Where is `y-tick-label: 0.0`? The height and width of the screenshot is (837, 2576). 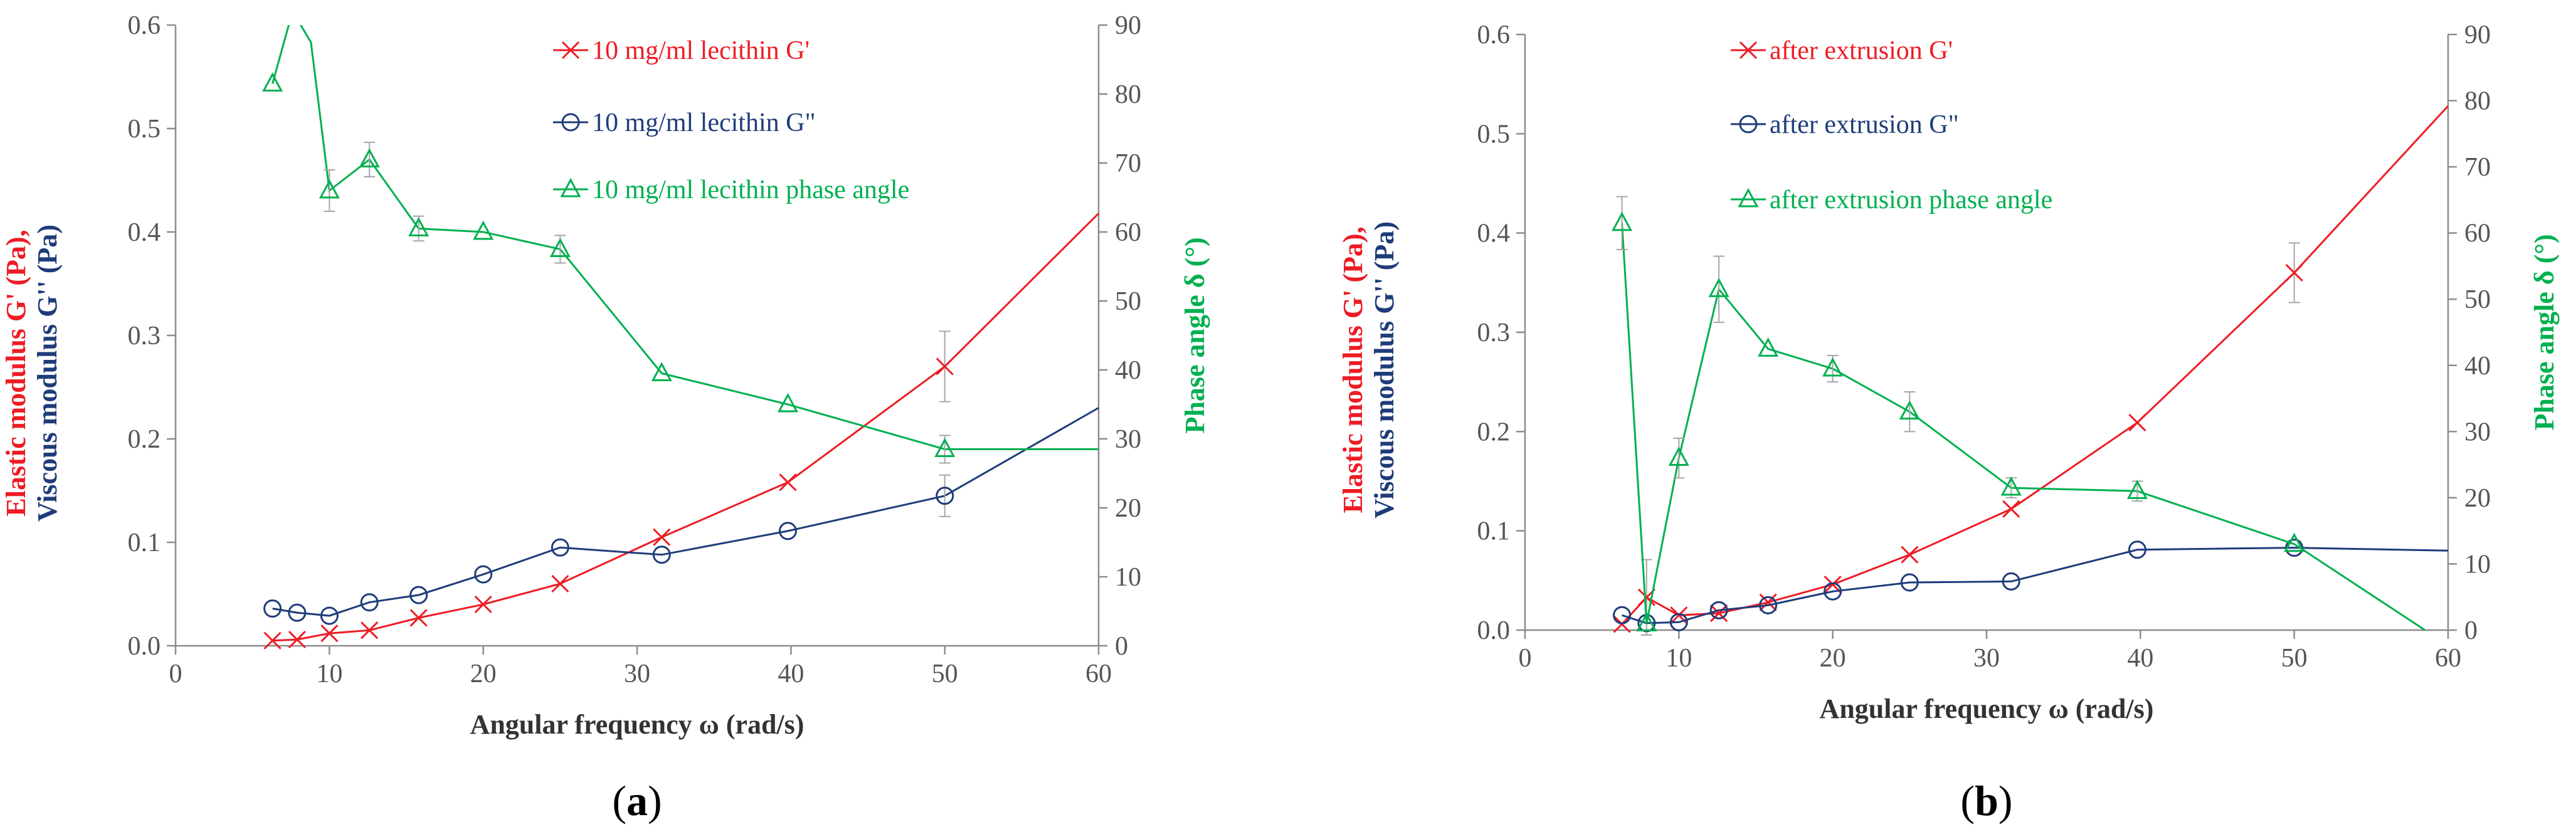
y-tick-label: 0.0 is located at coordinates (144, 646).